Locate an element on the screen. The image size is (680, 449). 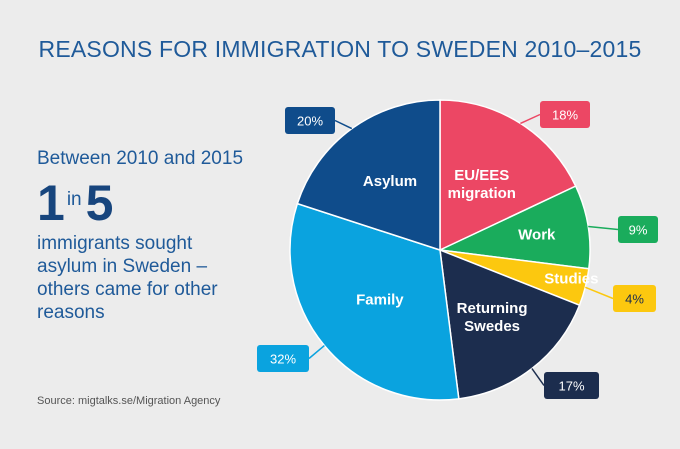
value-box-family is located at coordinates (283, 358).